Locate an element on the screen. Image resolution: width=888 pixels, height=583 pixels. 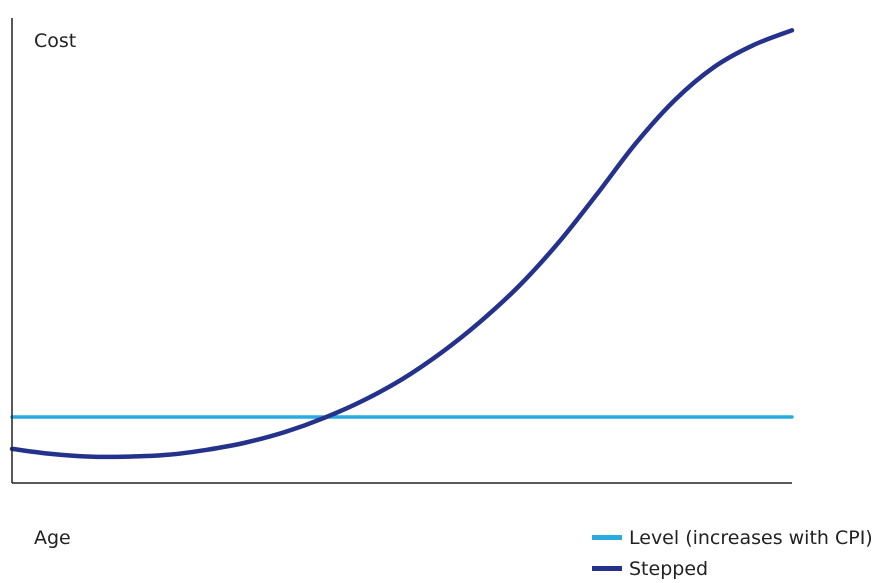
legend-label-stepped: Stepped is located at coordinates (668, 569).